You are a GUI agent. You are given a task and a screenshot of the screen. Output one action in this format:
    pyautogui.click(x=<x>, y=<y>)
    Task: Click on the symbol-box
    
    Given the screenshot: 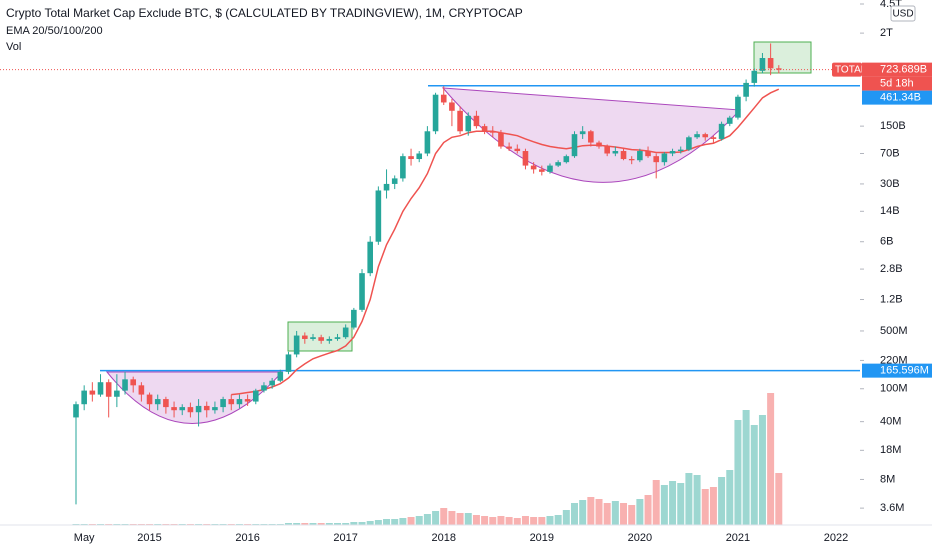 What is the action you would take?
    pyautogui.click(x=847, y=69)
    